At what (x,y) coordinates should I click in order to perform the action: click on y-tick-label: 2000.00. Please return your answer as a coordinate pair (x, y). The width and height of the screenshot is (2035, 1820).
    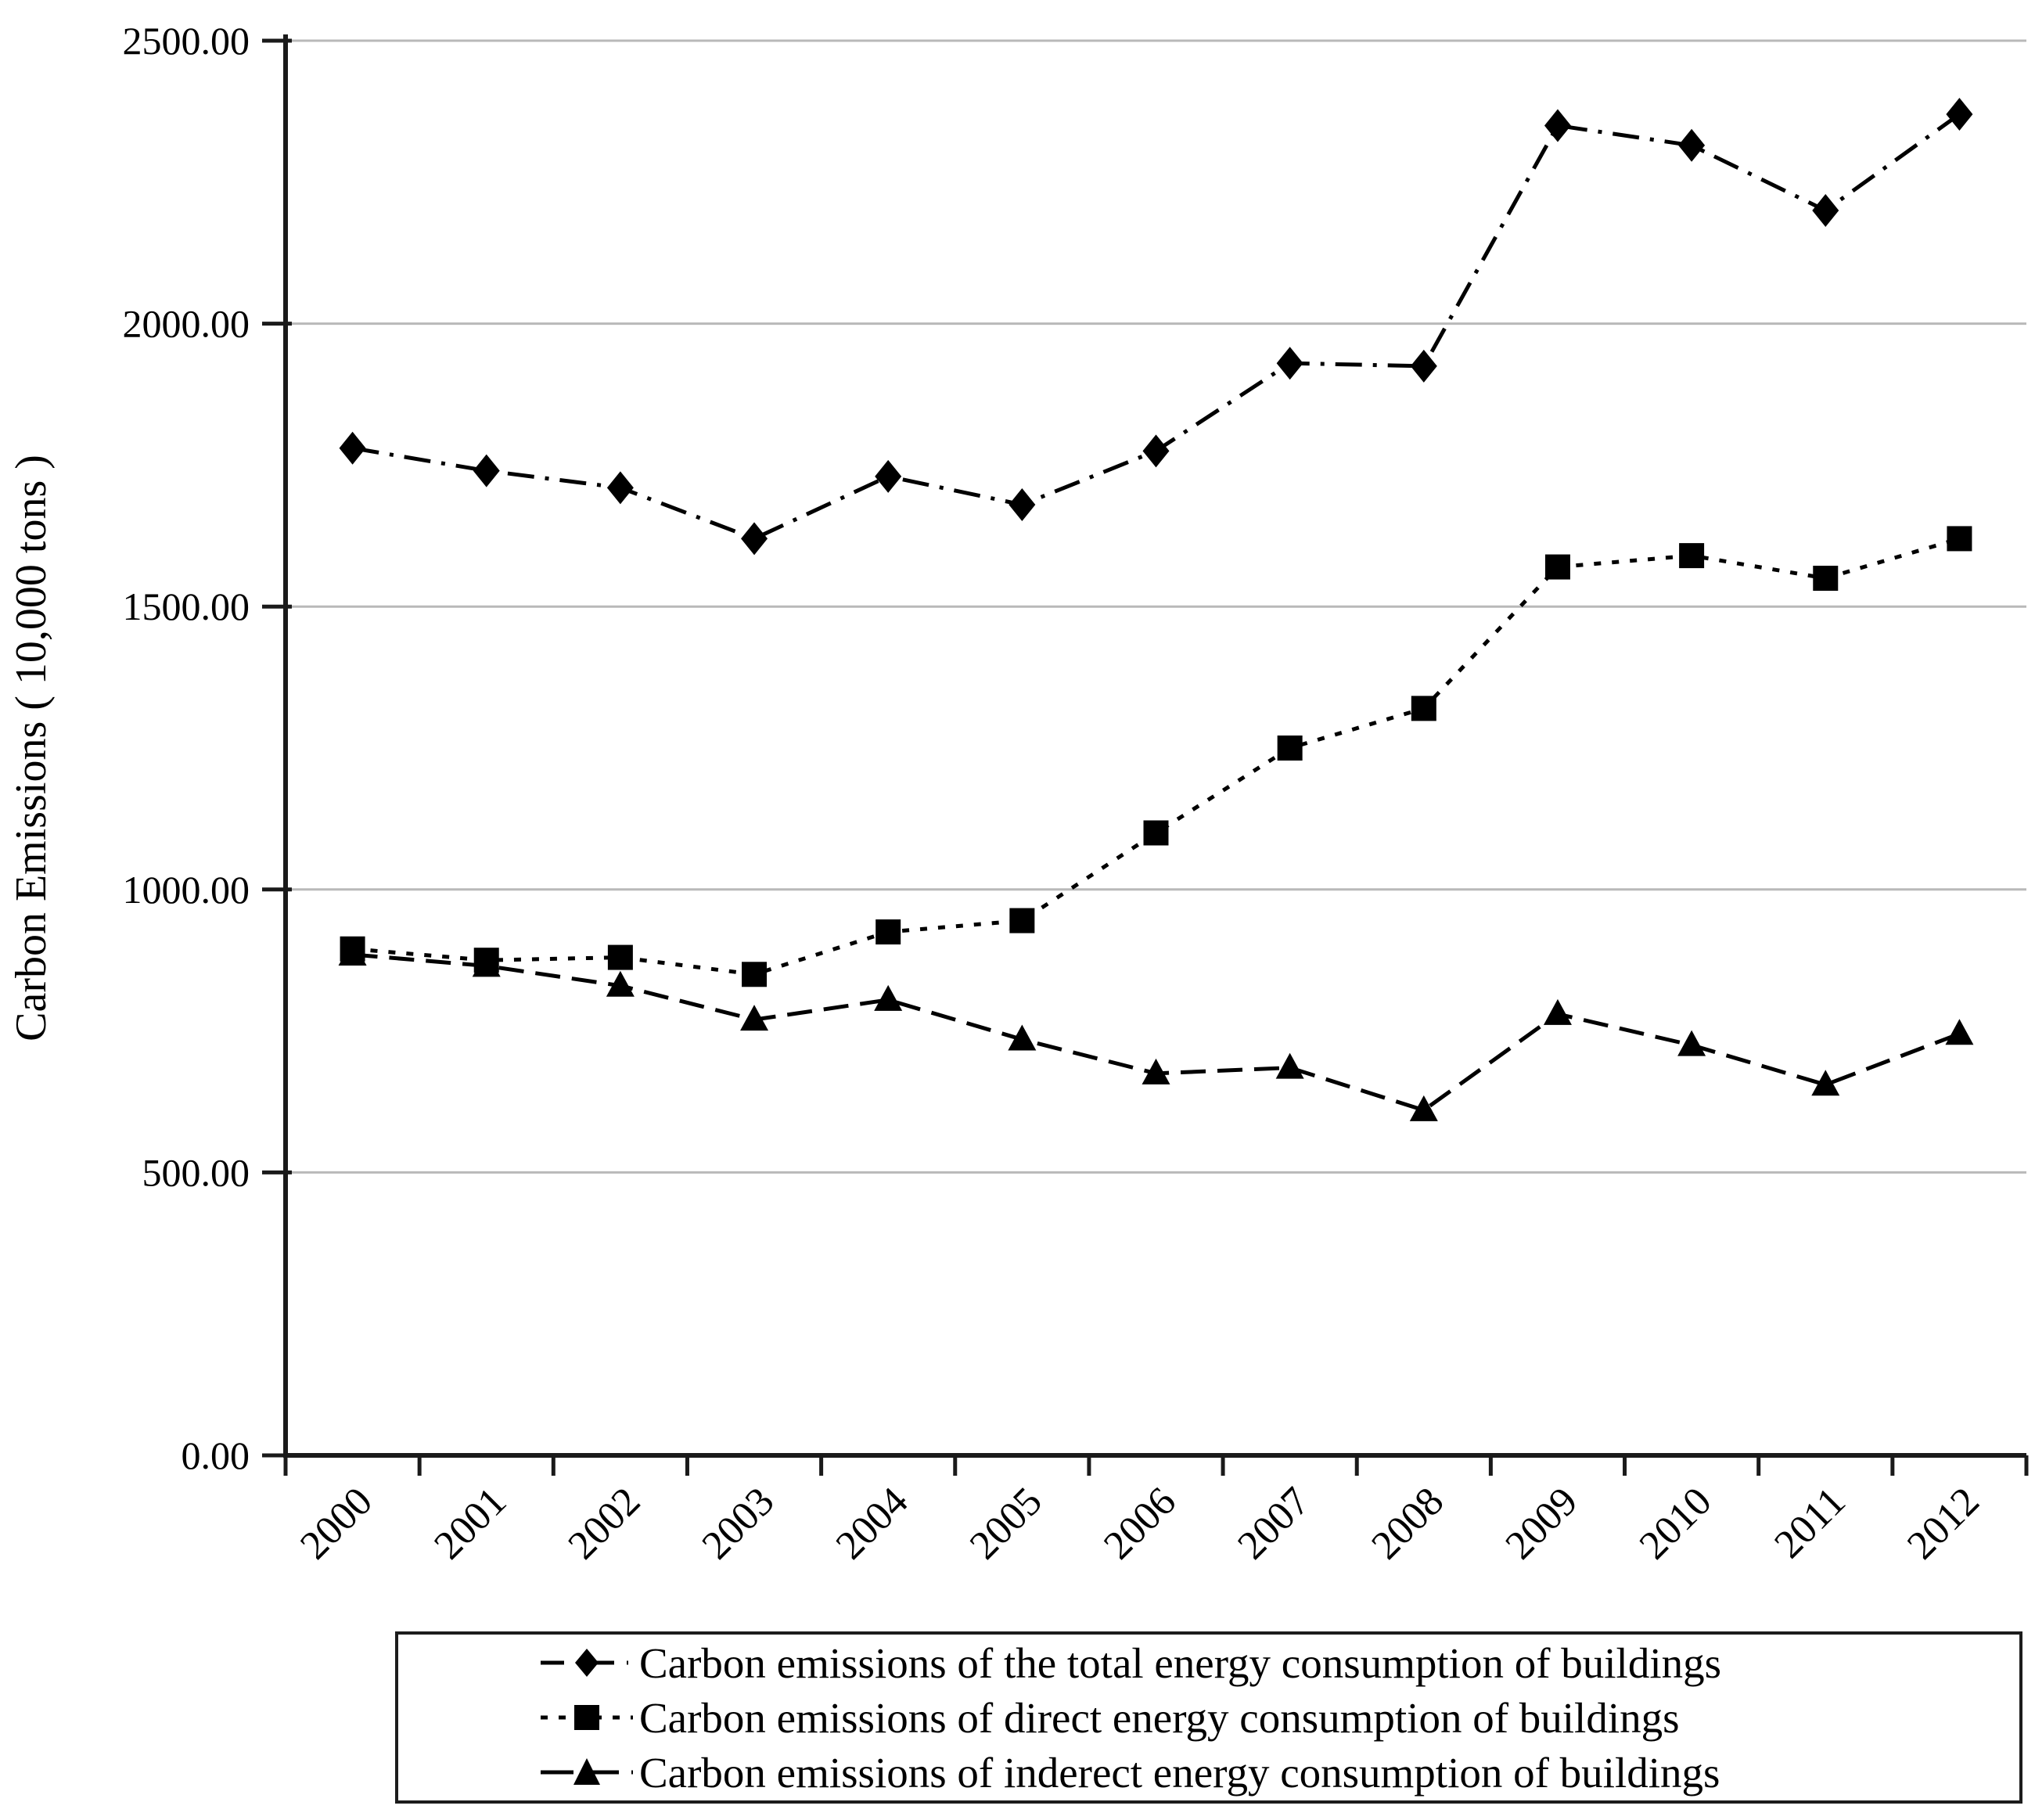
    Looking at the image, I should click on (186, 324).